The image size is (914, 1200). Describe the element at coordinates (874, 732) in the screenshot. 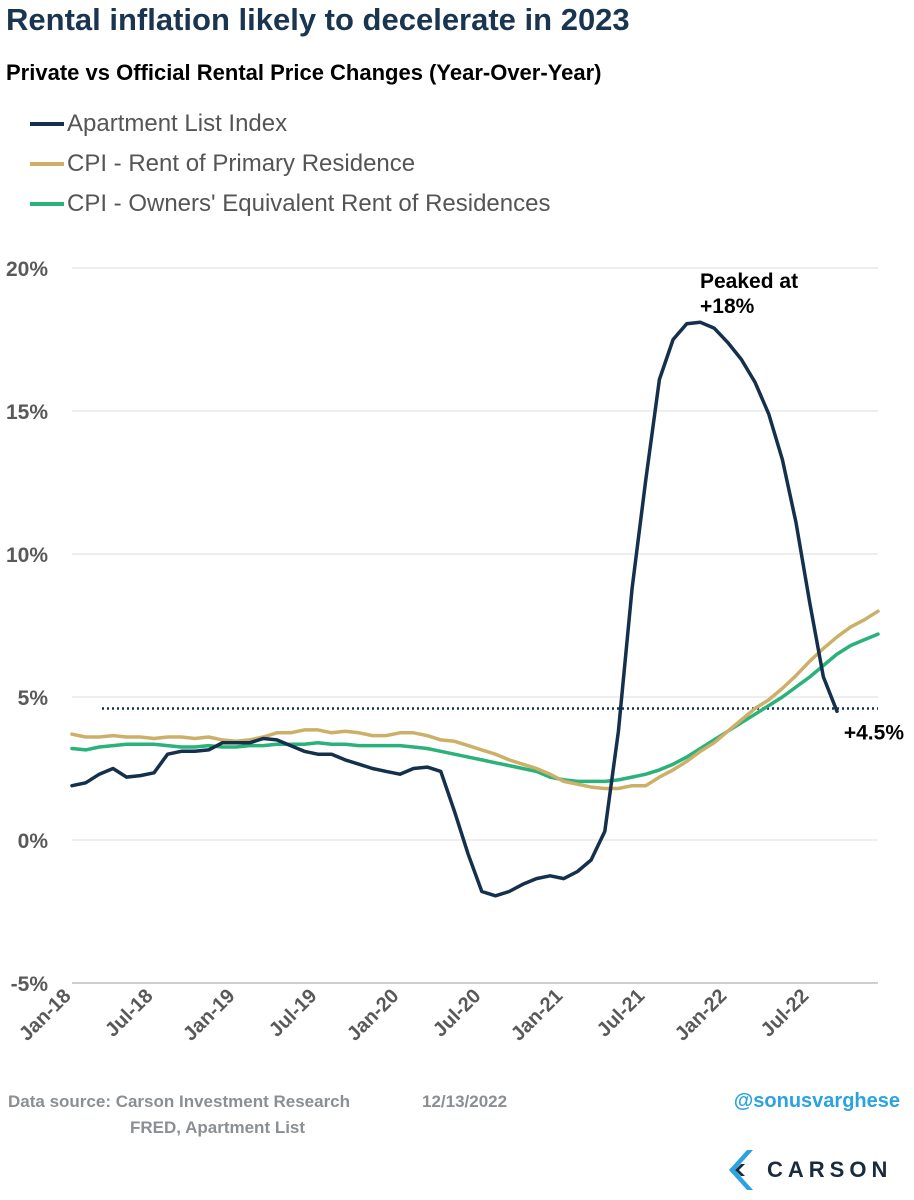

I see `latest-value-annotation: +4.5%` at that location.